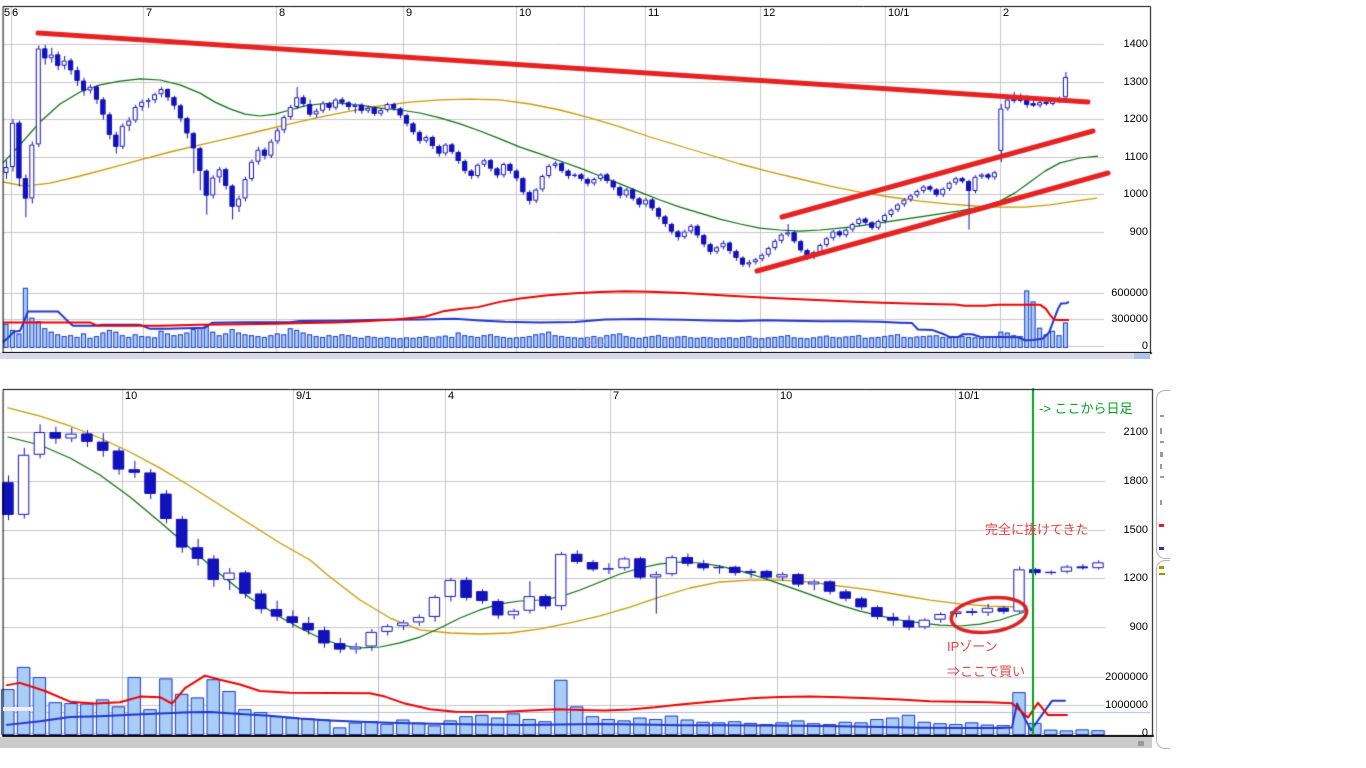 The width and height of the screenshot is (1366, 768). Describe the element at coordinates (596, 342) in the screenshot. I see `watermark-text: 500` at that location.